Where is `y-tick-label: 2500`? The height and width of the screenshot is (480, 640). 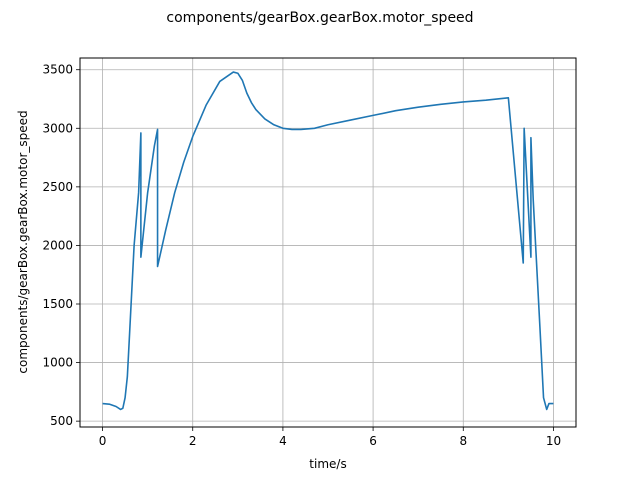
y-tick-label: 2500 is located at coordinates (57, 187).